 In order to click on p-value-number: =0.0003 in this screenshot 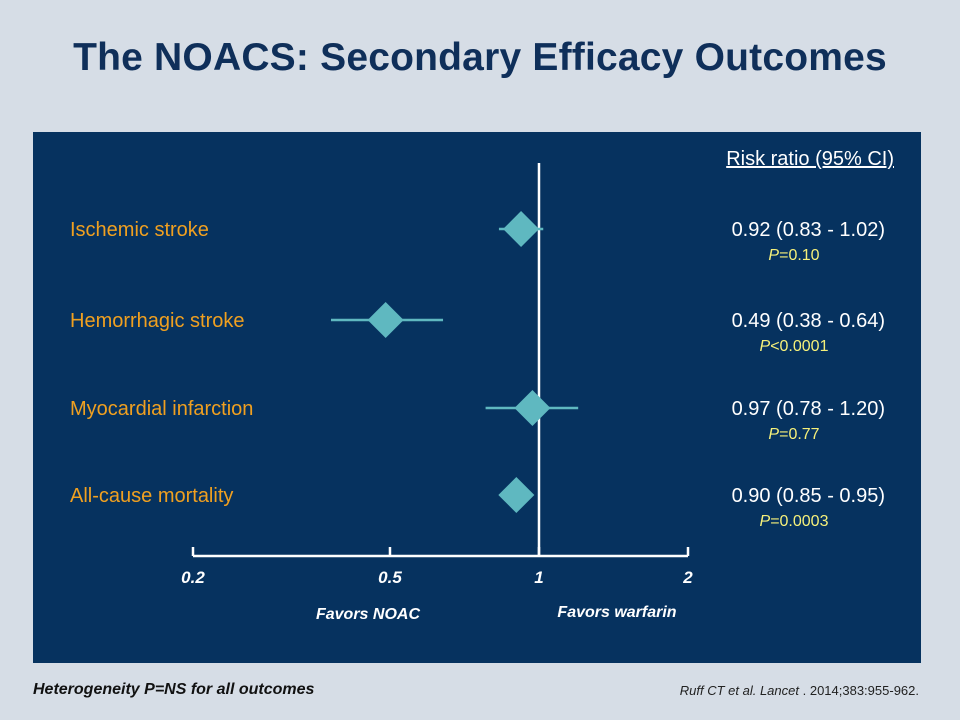, I will do `click(799, 521)`.